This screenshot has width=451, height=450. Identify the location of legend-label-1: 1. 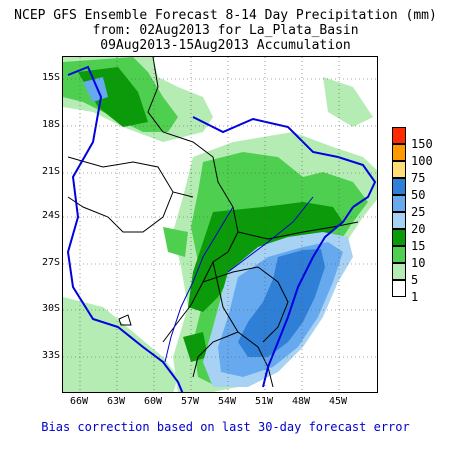
(415, 297).